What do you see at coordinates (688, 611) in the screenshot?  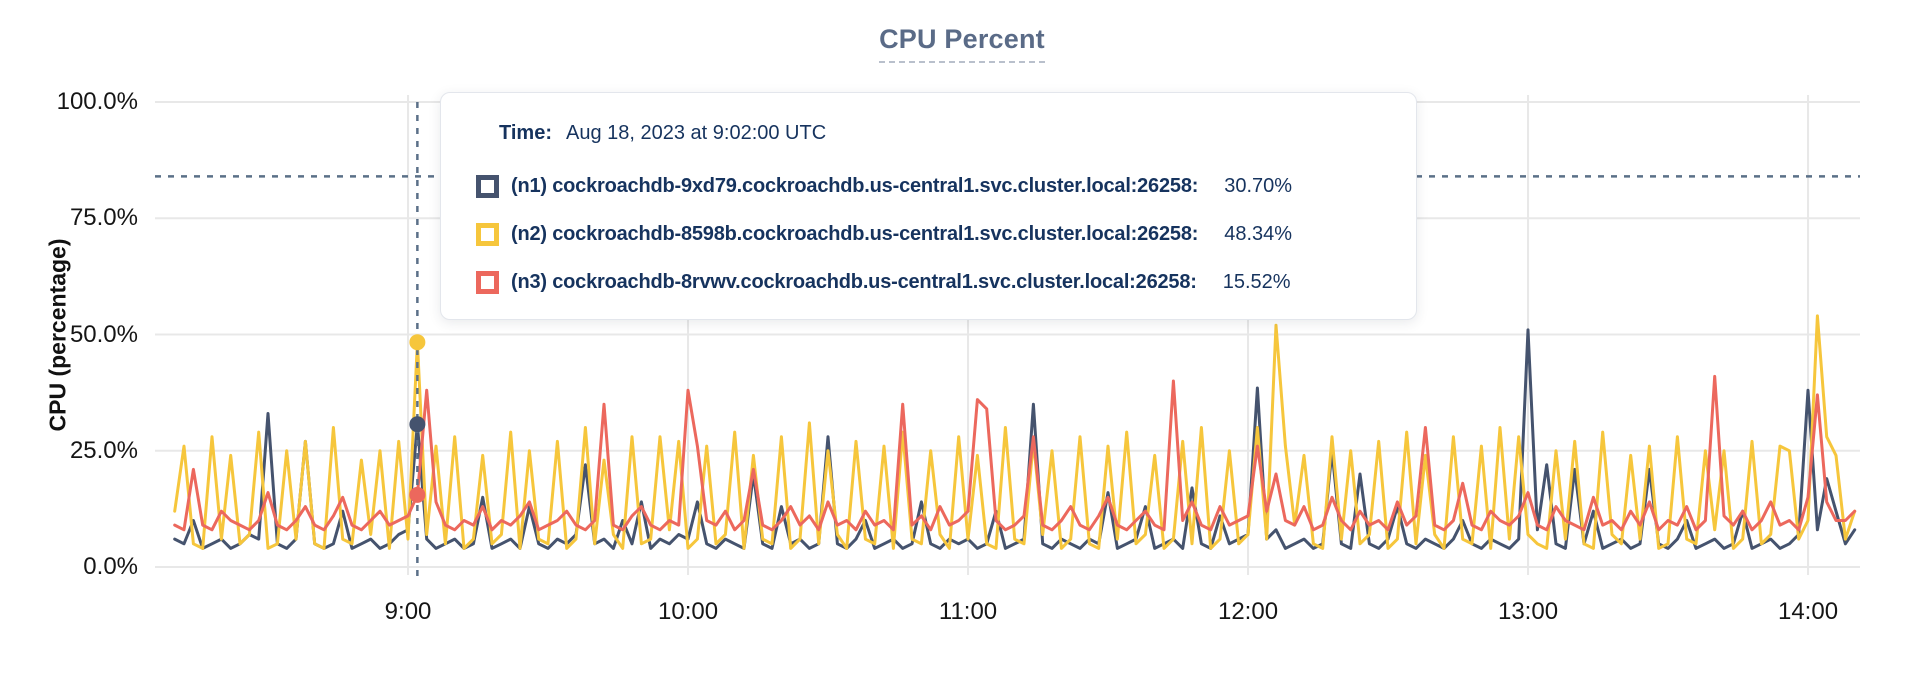 I see `x-axis-tick-label: 10:00` at bounding box center [688, 611].